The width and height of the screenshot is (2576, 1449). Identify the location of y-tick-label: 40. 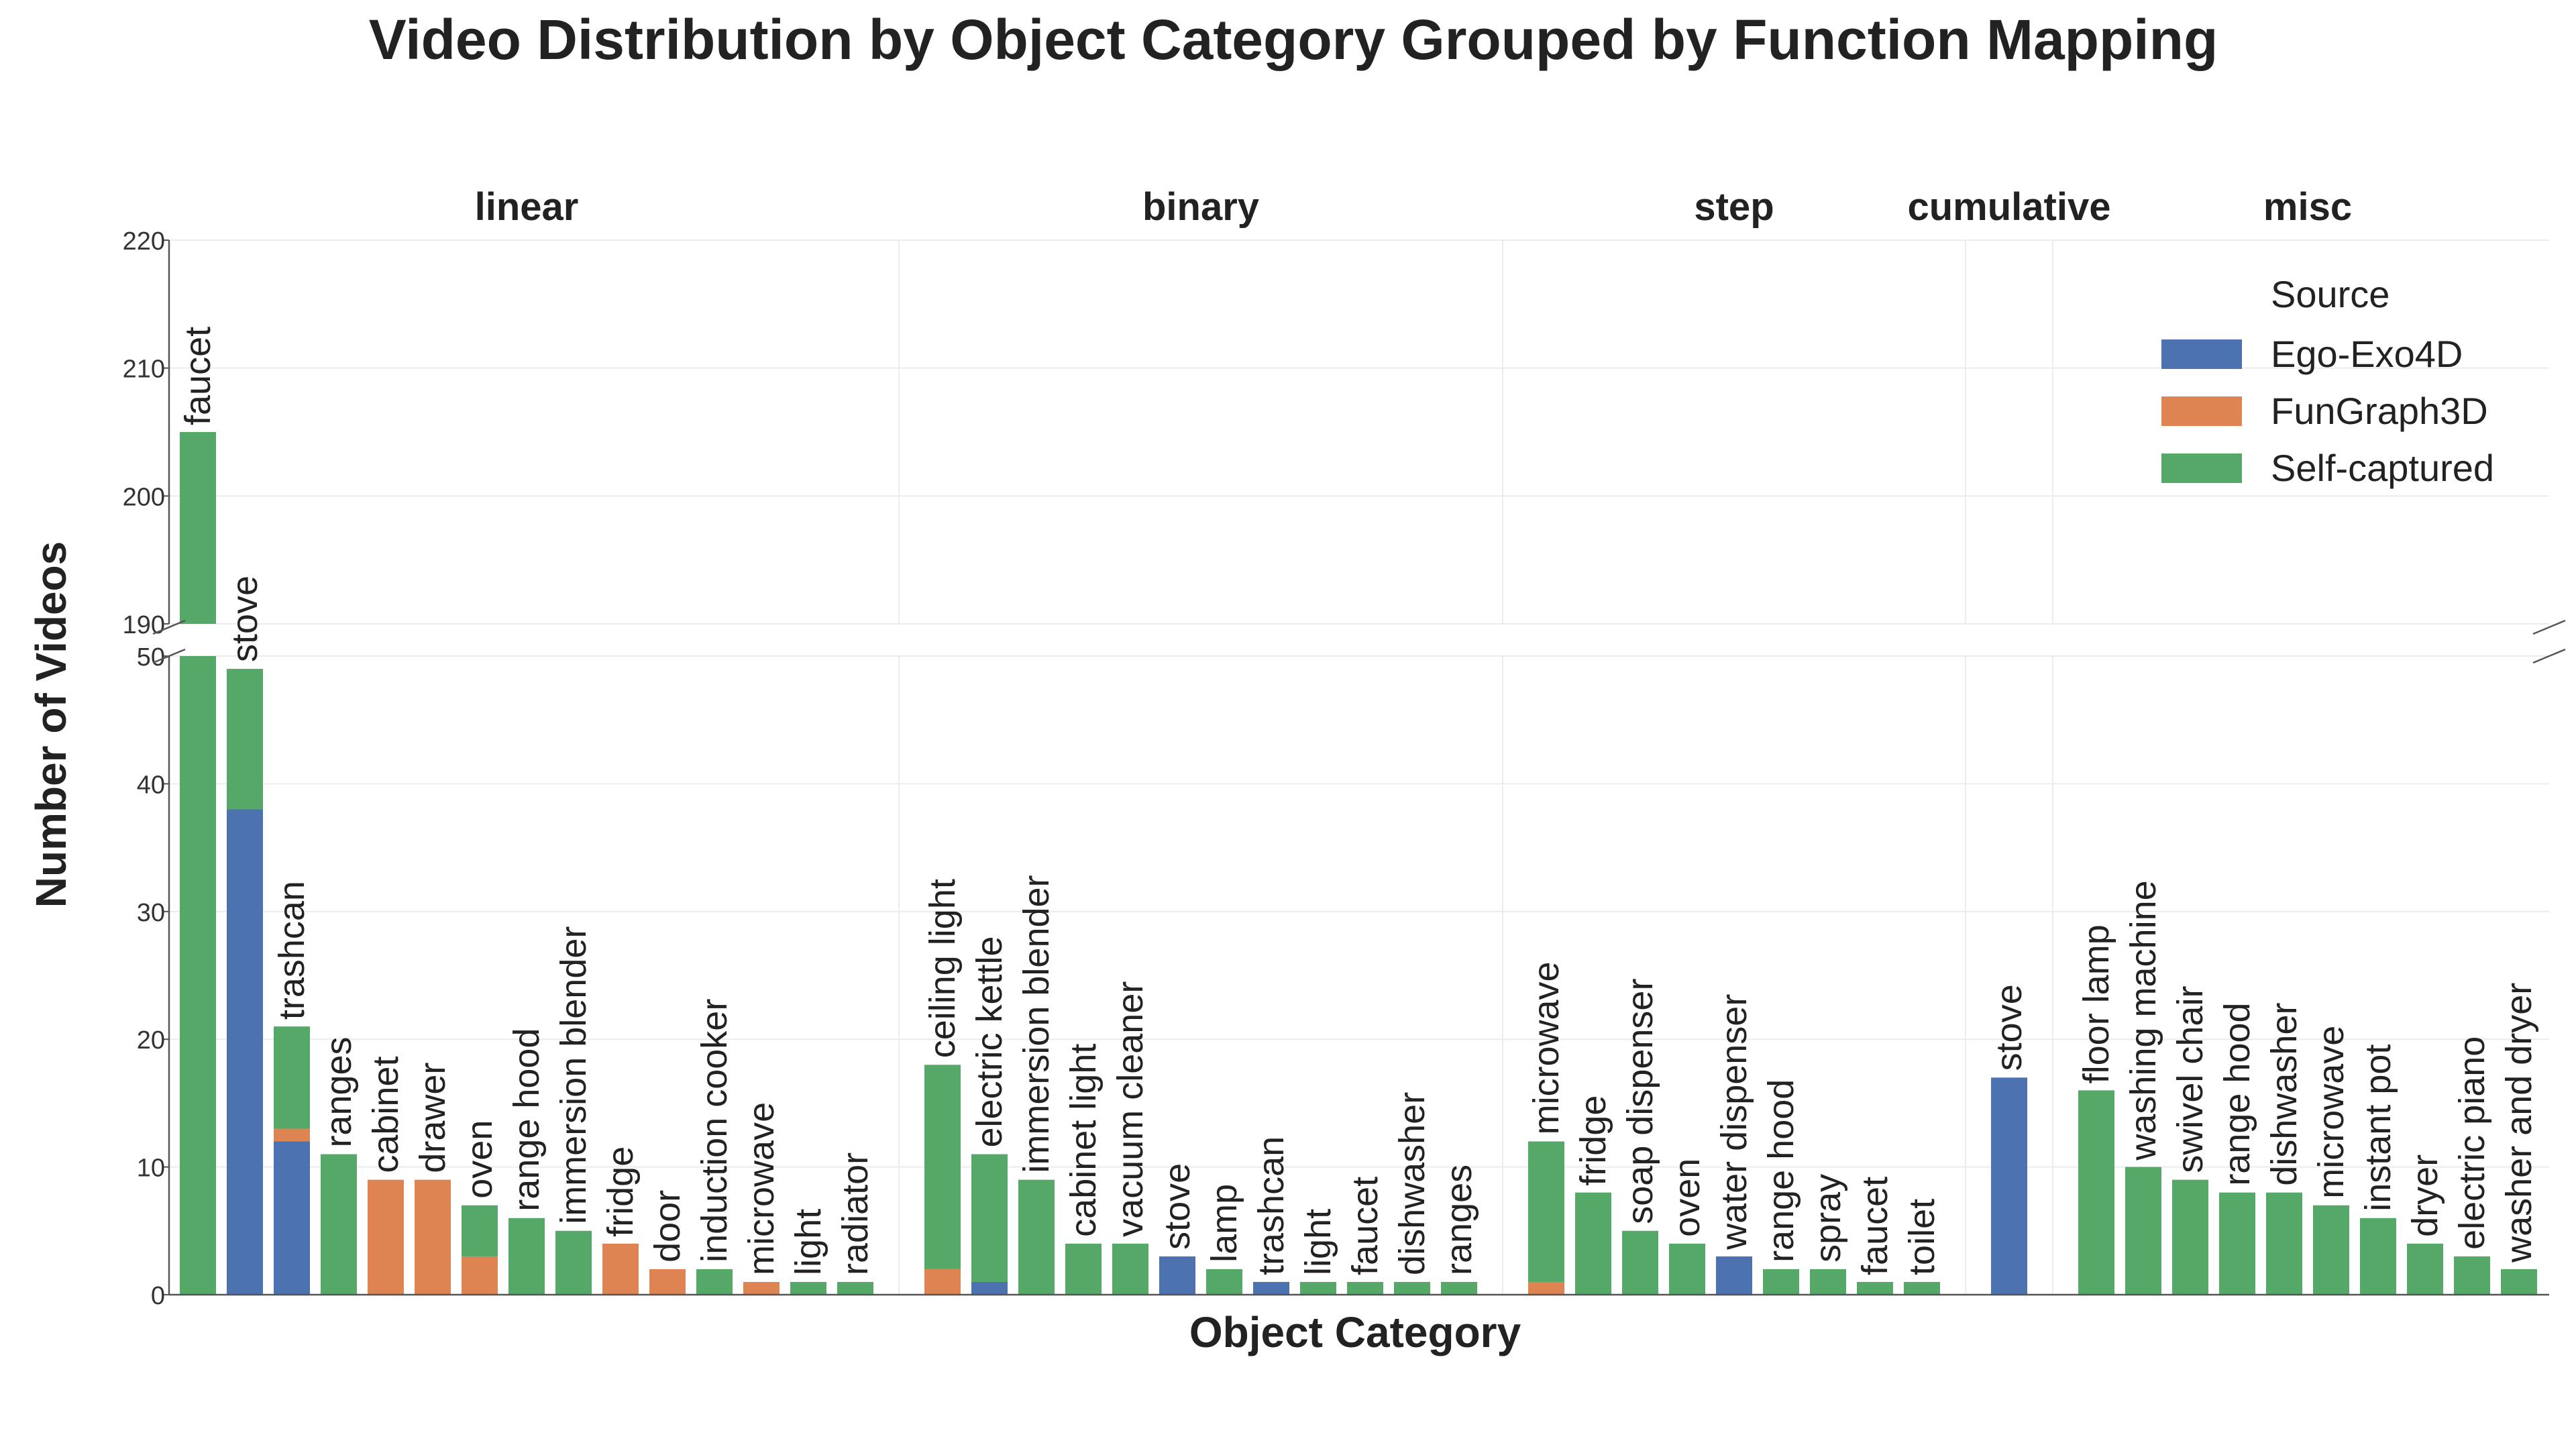
(151, 785).